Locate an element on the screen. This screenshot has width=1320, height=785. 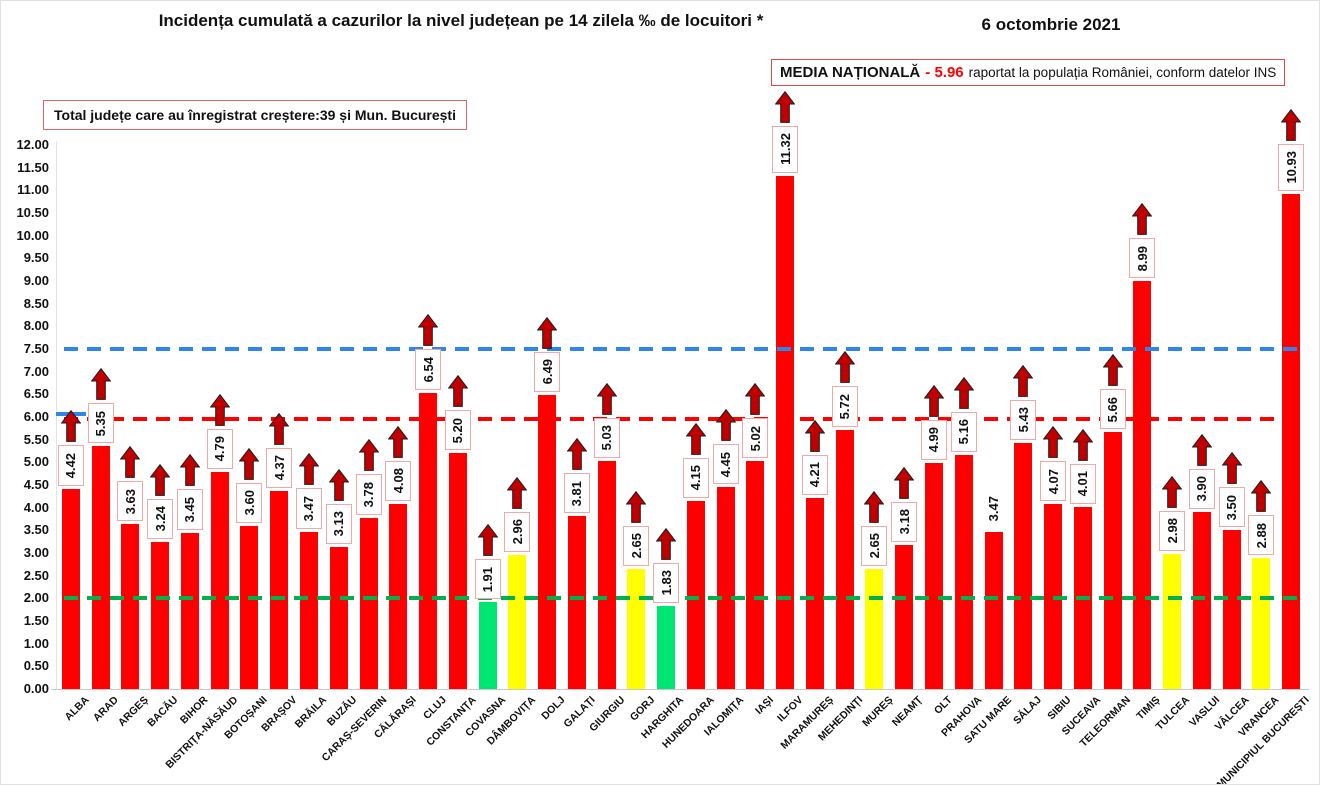
reference-line-7.5 is located at coordinates (685, 349).